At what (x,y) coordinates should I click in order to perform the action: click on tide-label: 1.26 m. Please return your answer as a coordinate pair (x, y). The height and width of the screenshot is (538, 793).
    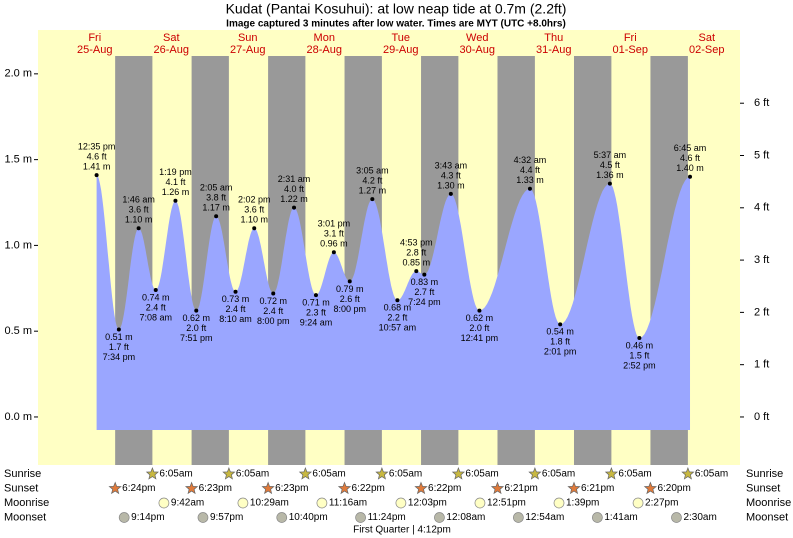
    Looking at the image, I should click on (176, 192).